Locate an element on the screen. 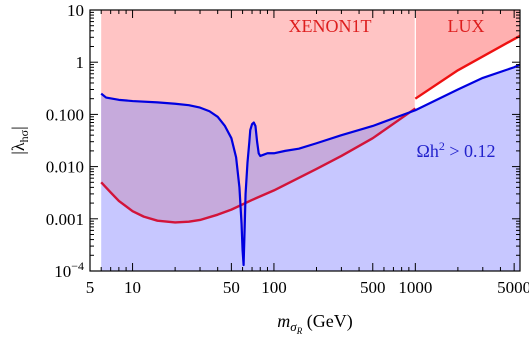 The height and width of the screenshot is (337, 529). relic-label-tail: > 0.12 is located at coordinates (470, 151).